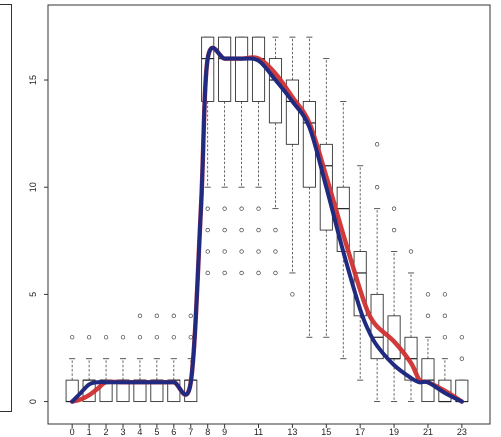 This screenshot has height=437, width=501. Describe the element at coordinates (428, 432) in the screenshot. I see `x-tick-label: 21` at that location.